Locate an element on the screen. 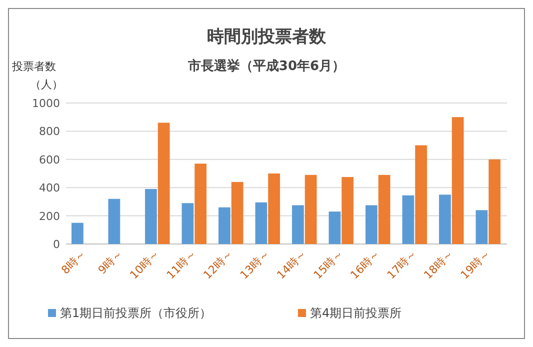  y-axis-title: 投票者数（人） is located at coordinates (37, 75).